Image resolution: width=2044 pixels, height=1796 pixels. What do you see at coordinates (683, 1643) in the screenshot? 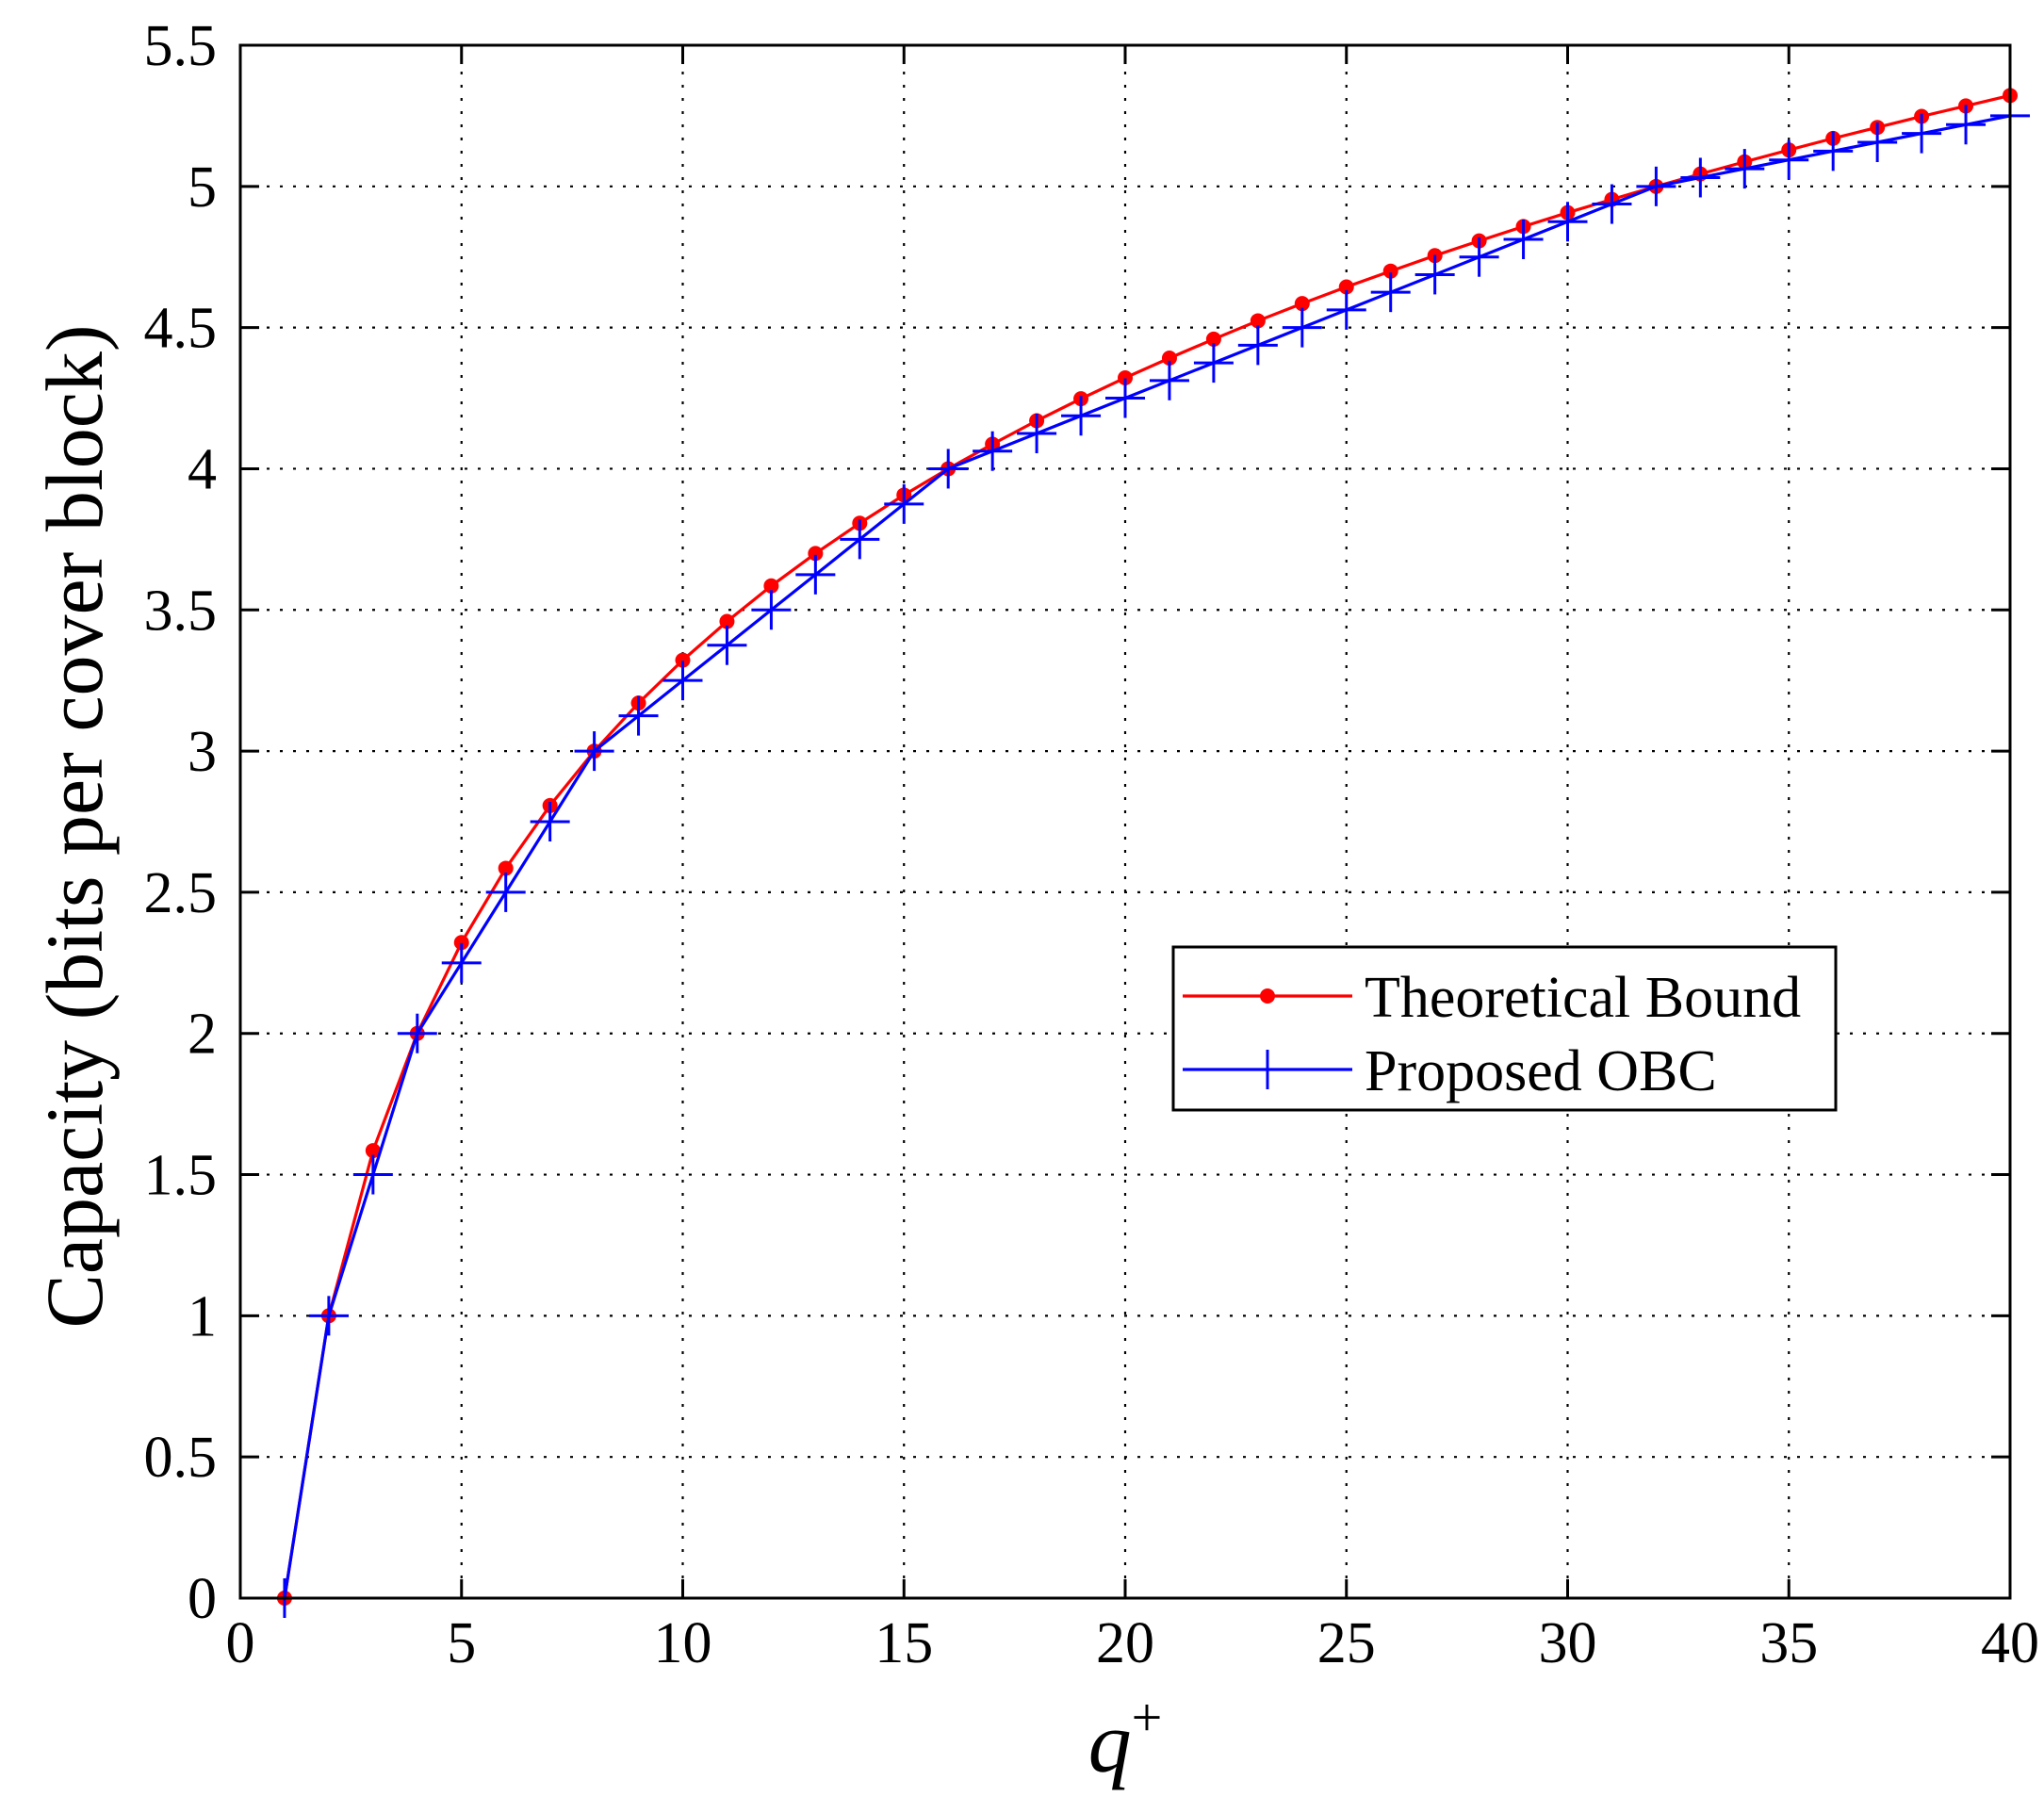
I see `x-tick-label: 10` at bounding box center [683, 1643].